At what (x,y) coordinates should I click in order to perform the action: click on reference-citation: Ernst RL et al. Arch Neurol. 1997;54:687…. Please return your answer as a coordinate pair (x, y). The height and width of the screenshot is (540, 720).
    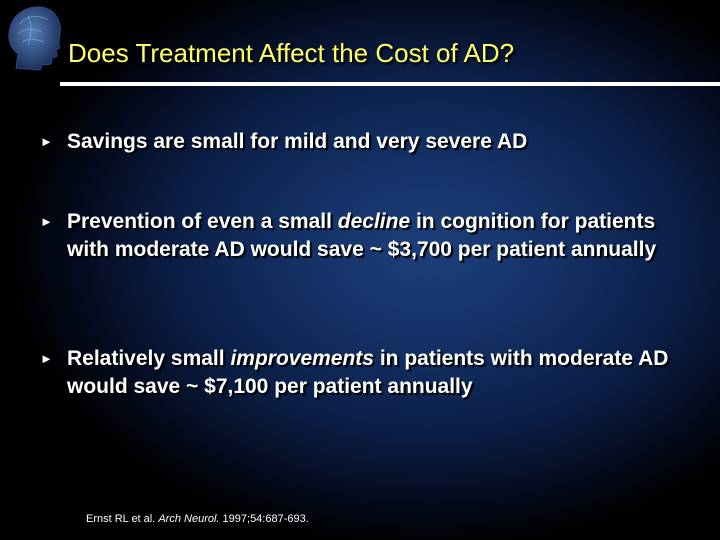
    Looking at the image, I should click on (197, 519).